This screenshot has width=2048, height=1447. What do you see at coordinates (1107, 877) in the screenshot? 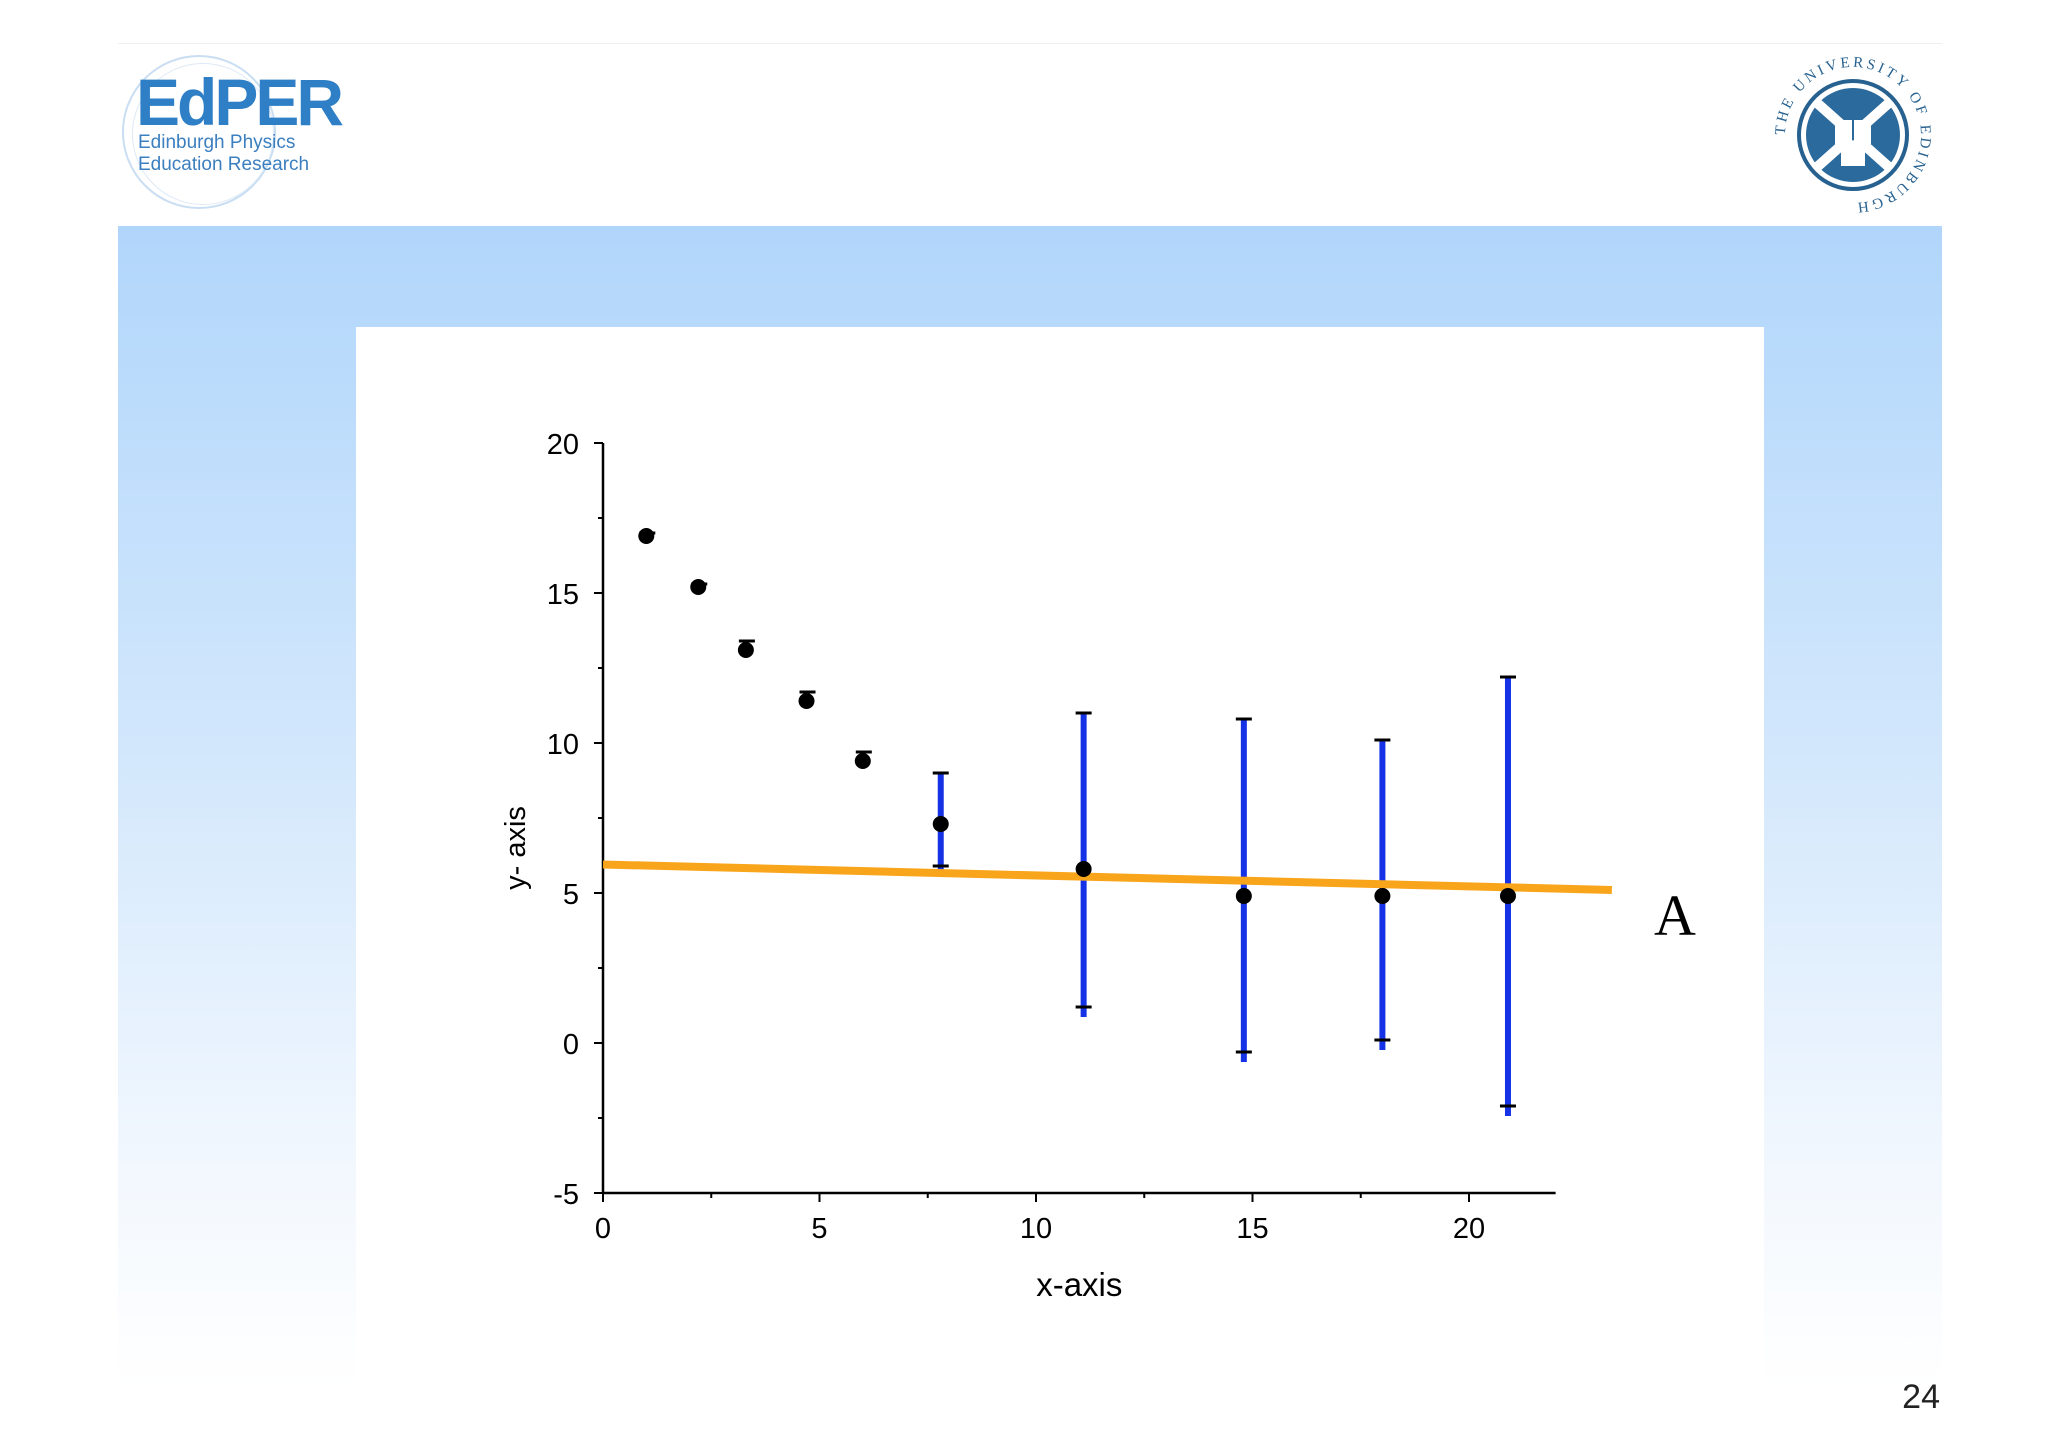
I see `fit-line` at bounding box center [1107, 877].